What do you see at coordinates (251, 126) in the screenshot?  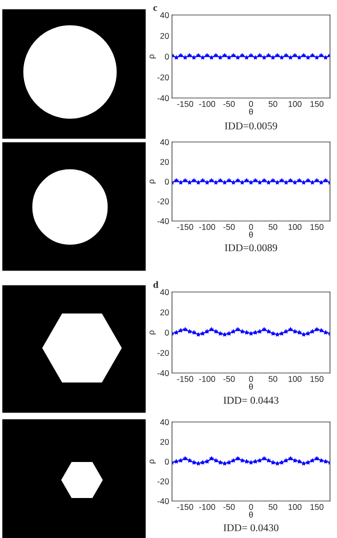 I see `text: IDD=0.0059` at bounding box center [251, 126].